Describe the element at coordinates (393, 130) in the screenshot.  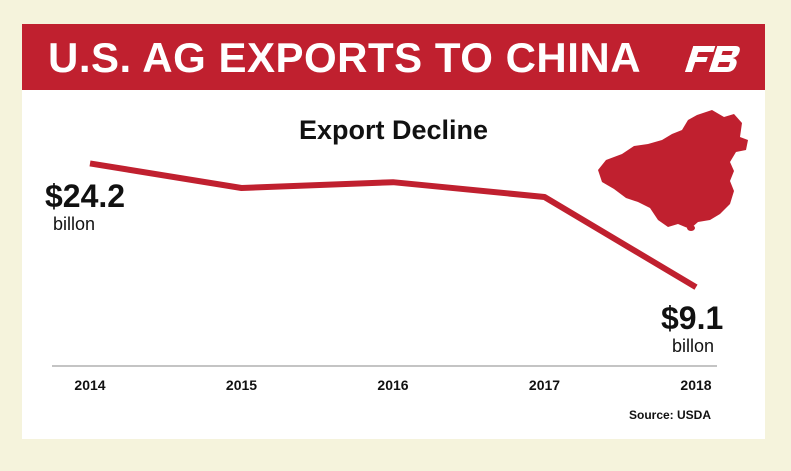
I see `chart-title: Export Decline` at that location.